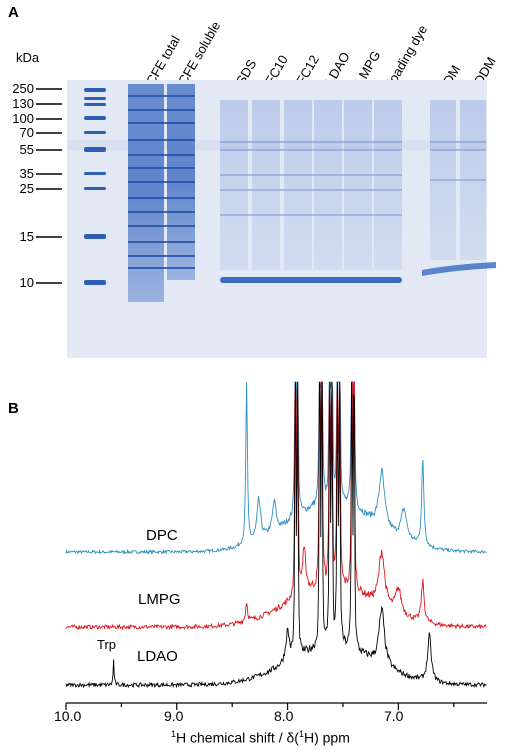  What do you see at coordinates (159, 599) in the screenshot?
I see `trace-label-lmpg: LMPG` at bounding box center [159, 599].